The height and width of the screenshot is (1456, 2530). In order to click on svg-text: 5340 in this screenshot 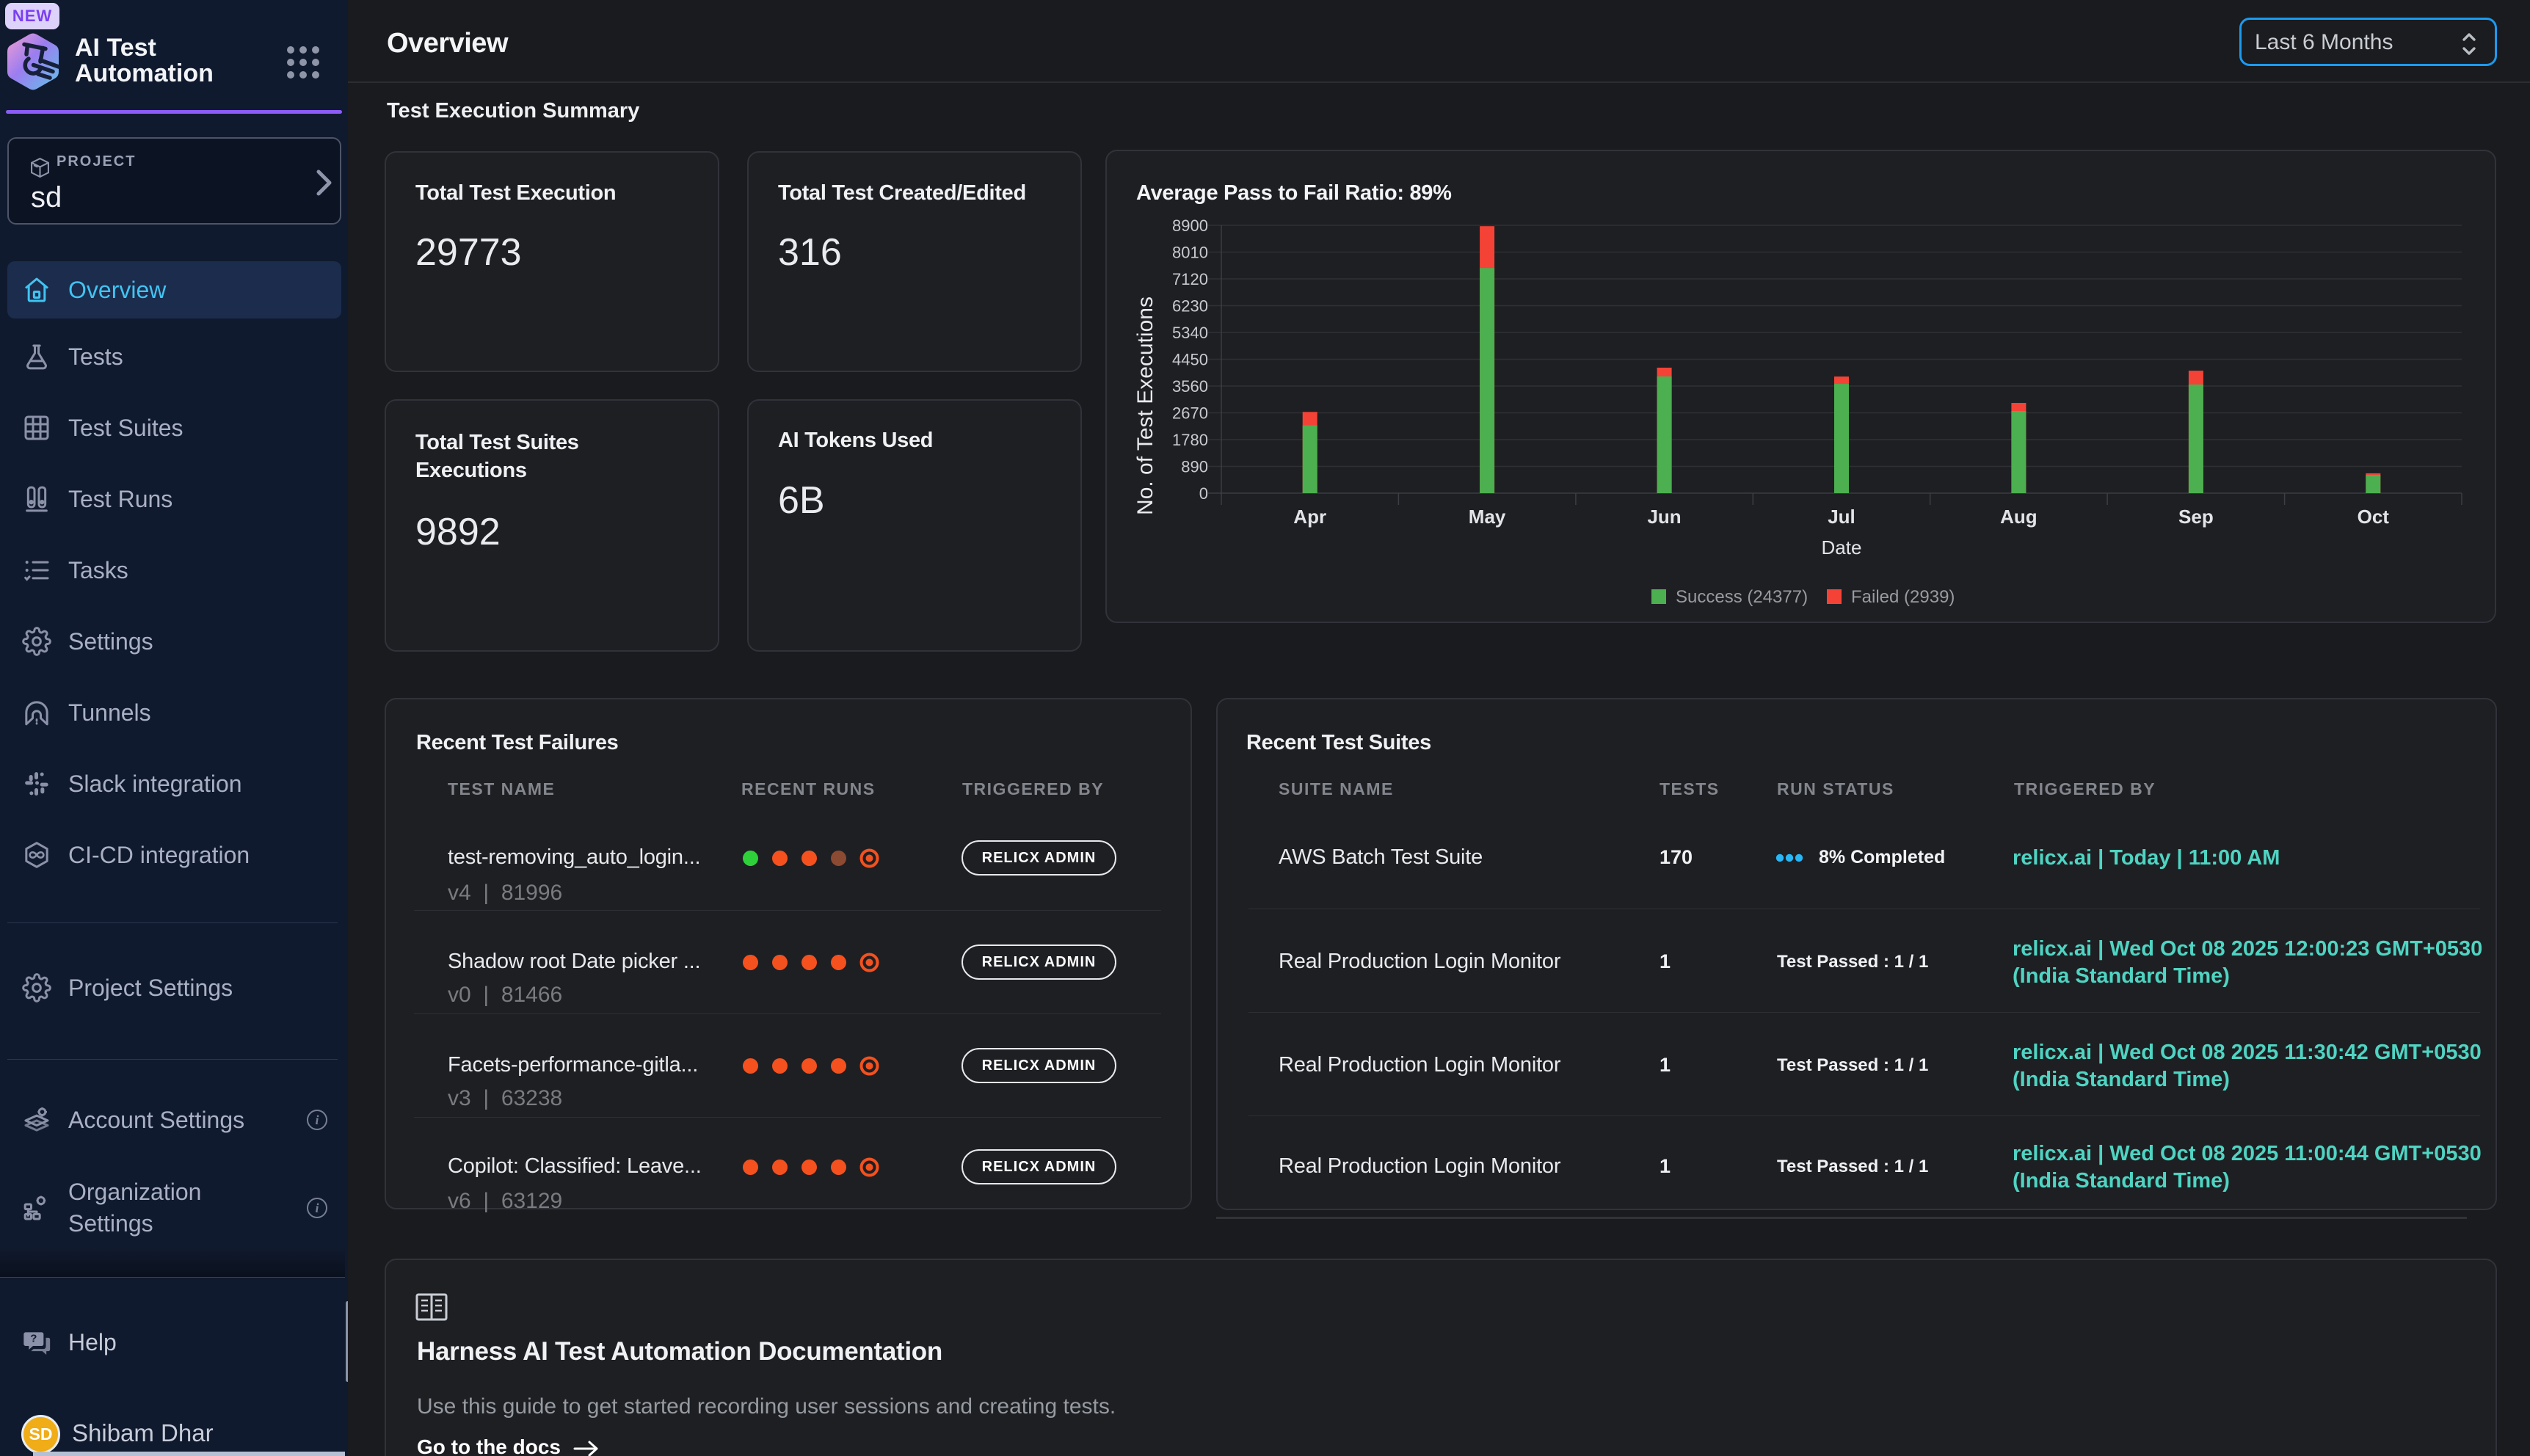, I will do `click(1190, 333)`.